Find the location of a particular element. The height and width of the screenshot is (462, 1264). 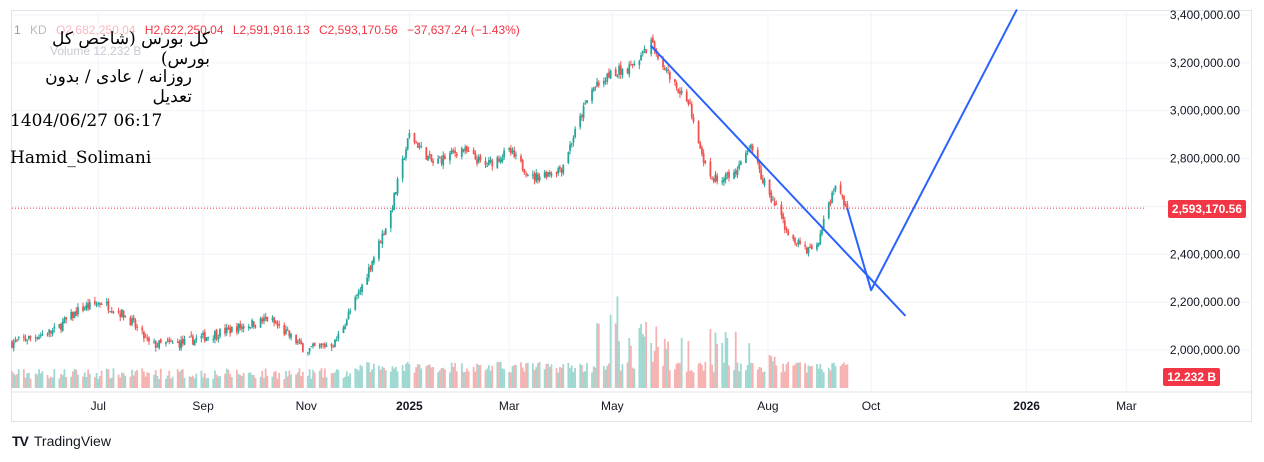

x-tick-label: Mar is located at coordinates (509, 406).